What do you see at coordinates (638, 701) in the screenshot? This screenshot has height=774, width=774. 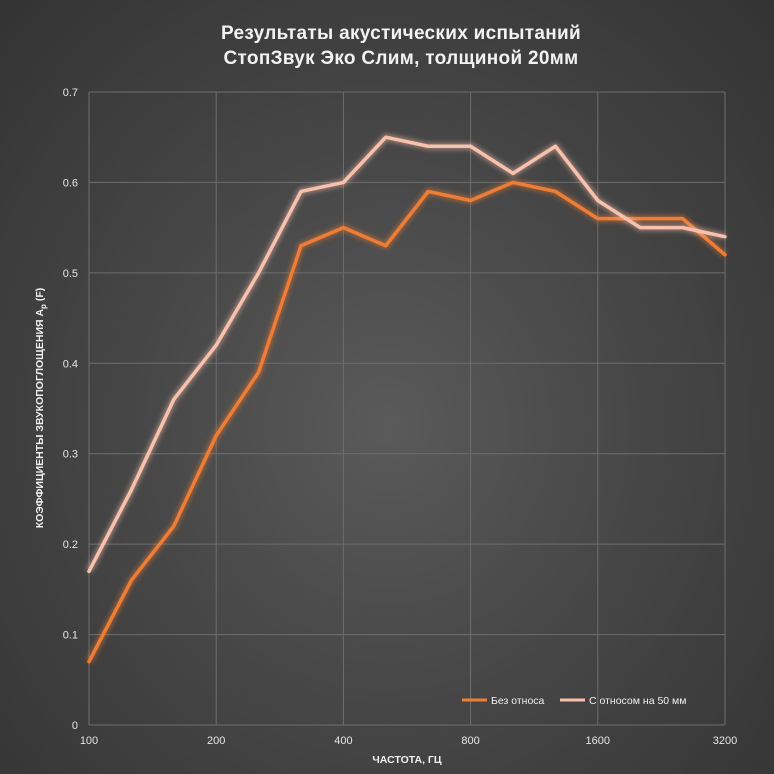 I see `legend-label-s-otnosom: С относом на 50 мм` at bounding box center [638, 701].